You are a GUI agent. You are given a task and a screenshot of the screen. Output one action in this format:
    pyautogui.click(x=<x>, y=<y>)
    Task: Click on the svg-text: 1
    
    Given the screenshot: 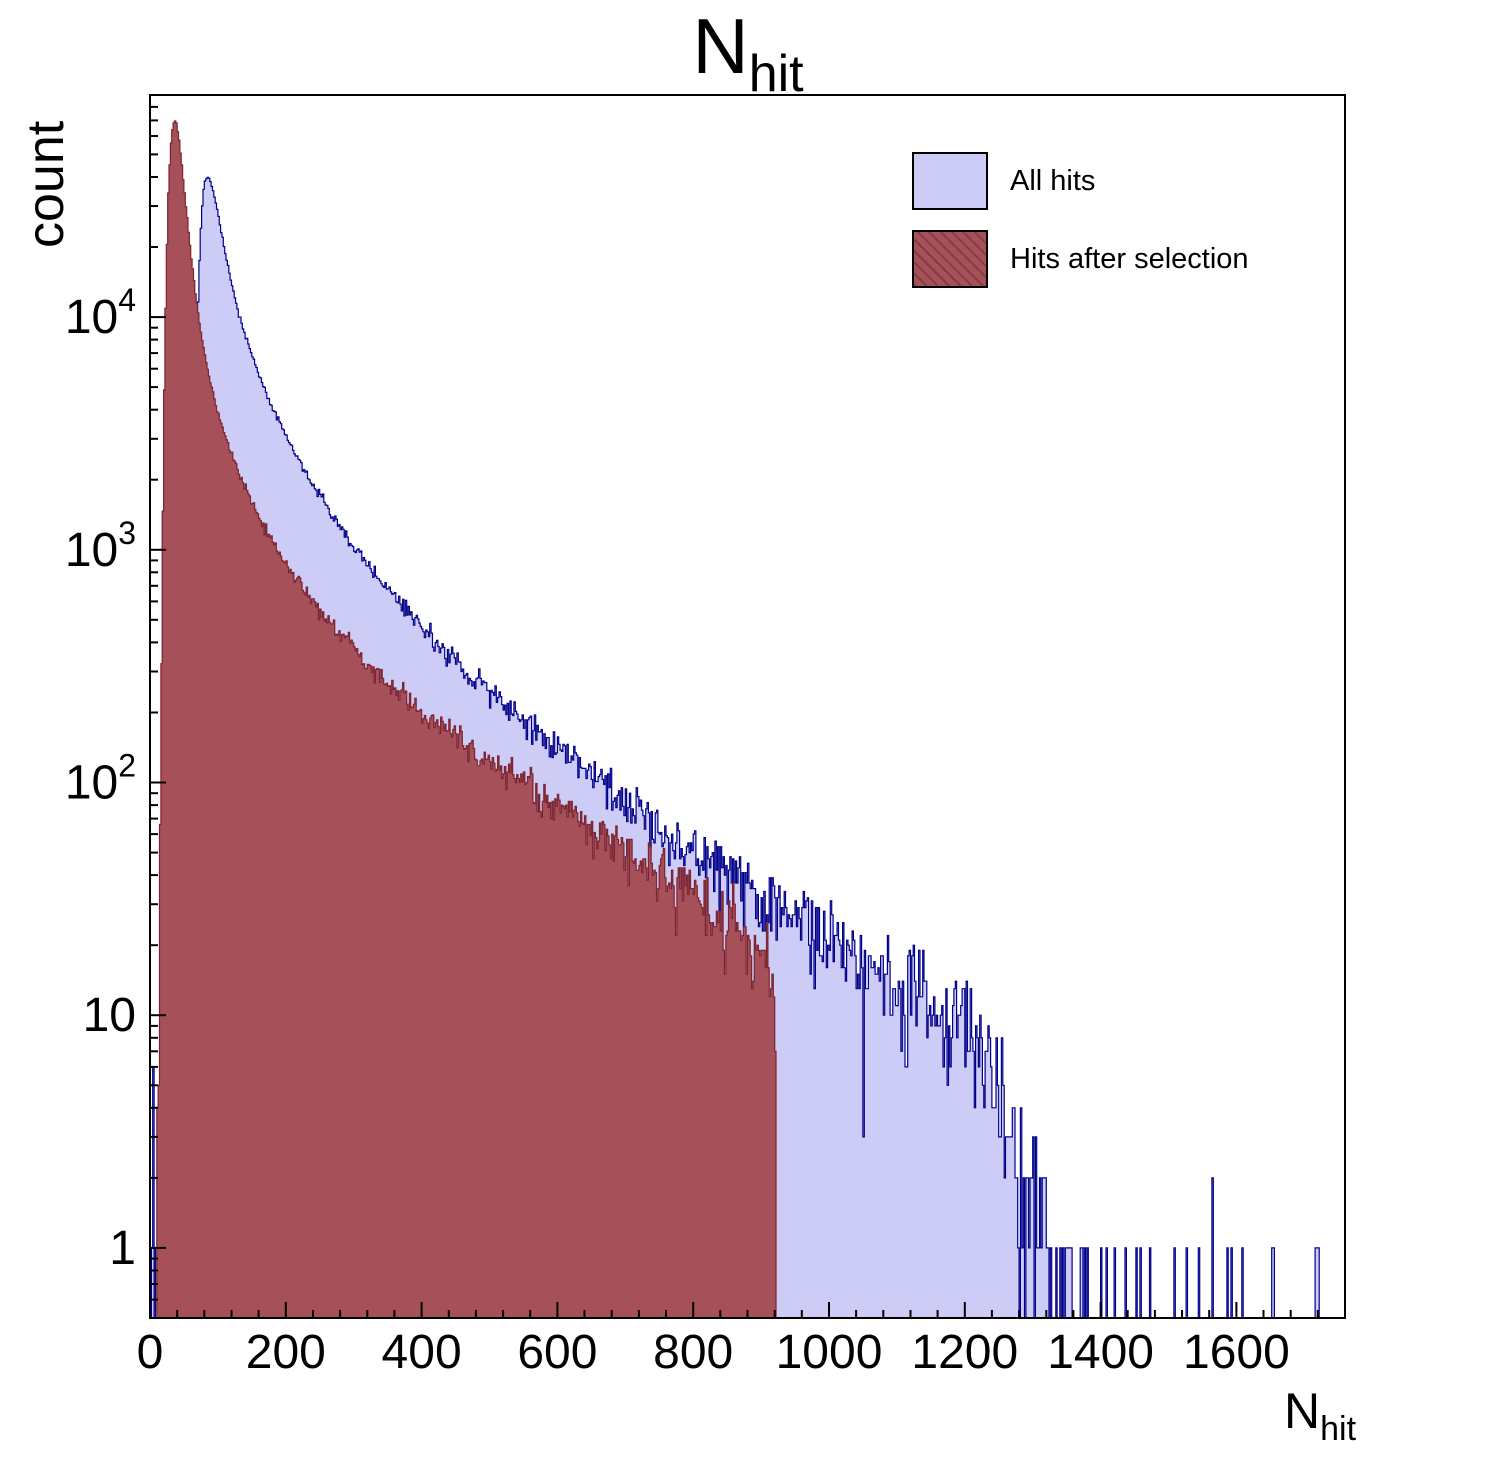 What is the action you would take?
    pyautogui.click(x=122, y=1248)
    